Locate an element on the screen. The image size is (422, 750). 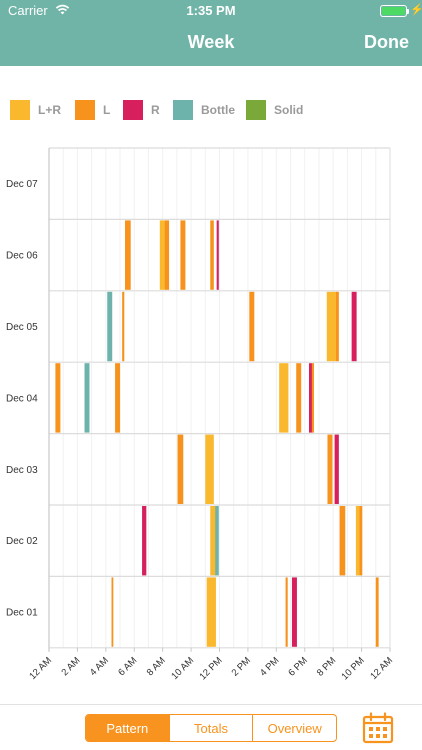
charging-icon: ⚡ is located at coordinates (416, 10).